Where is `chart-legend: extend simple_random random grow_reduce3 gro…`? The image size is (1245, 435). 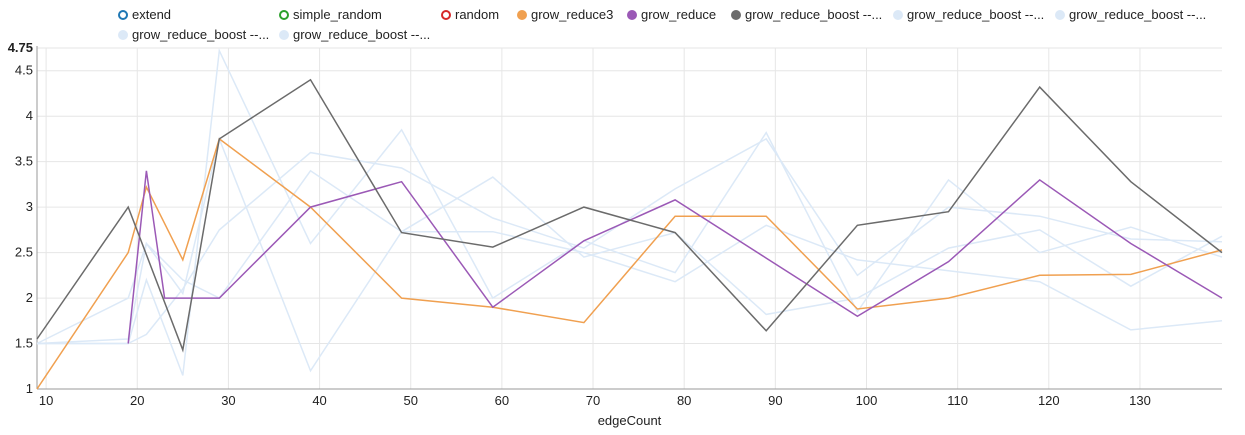 chart-legend: extend simple_random random grow_reduce3 gro… is located at coordinates (622, 23).